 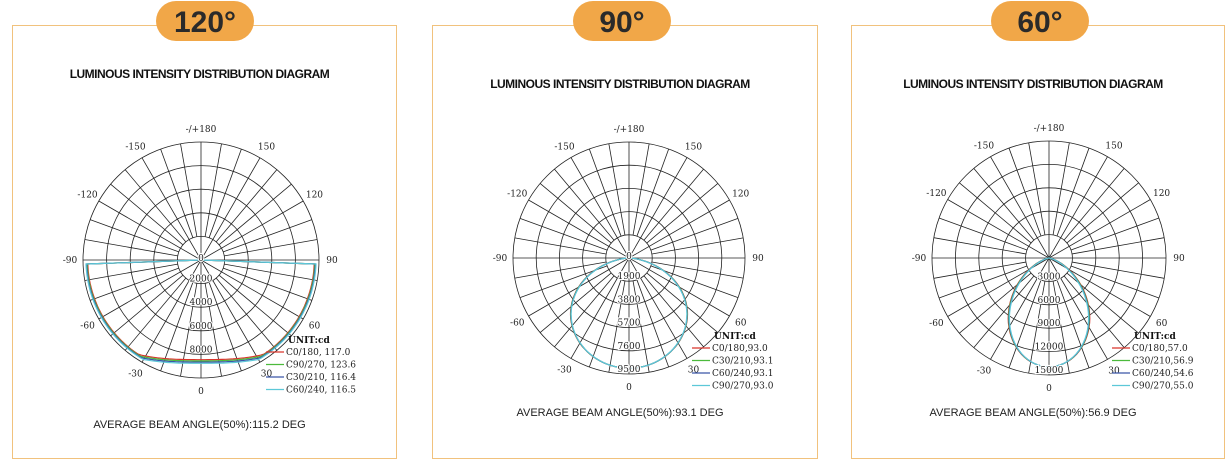 I want to click on radial-label: 6000, so click(x=201, y=327).